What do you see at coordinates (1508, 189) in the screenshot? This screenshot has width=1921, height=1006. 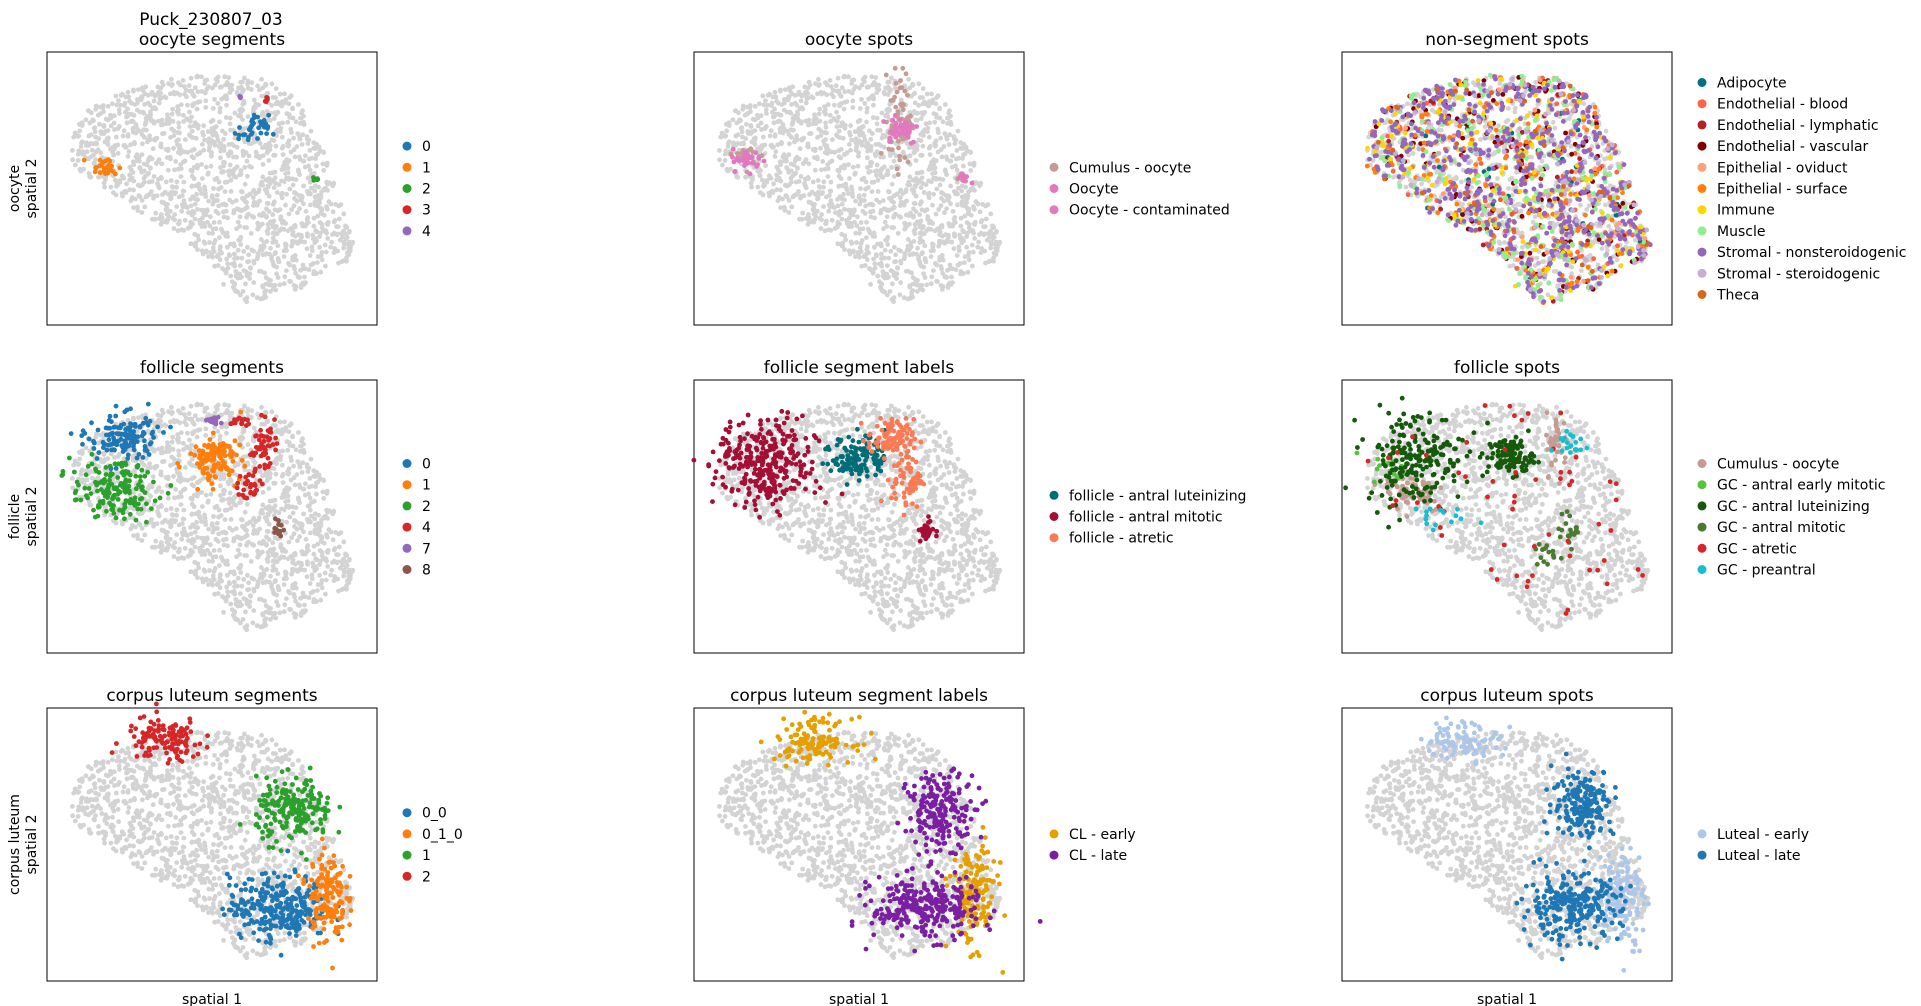 I see `non-segment-spots-background-spots` at bounding box center [1508, 189].